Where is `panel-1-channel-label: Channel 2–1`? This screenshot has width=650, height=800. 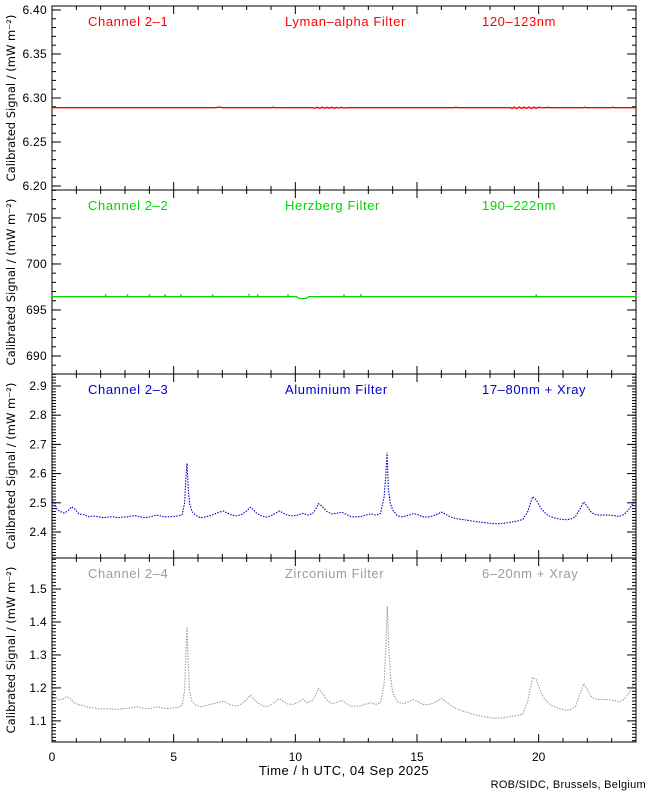 panel-1-channel-label: Channel 2–1 is located at coordinates (128, 21).